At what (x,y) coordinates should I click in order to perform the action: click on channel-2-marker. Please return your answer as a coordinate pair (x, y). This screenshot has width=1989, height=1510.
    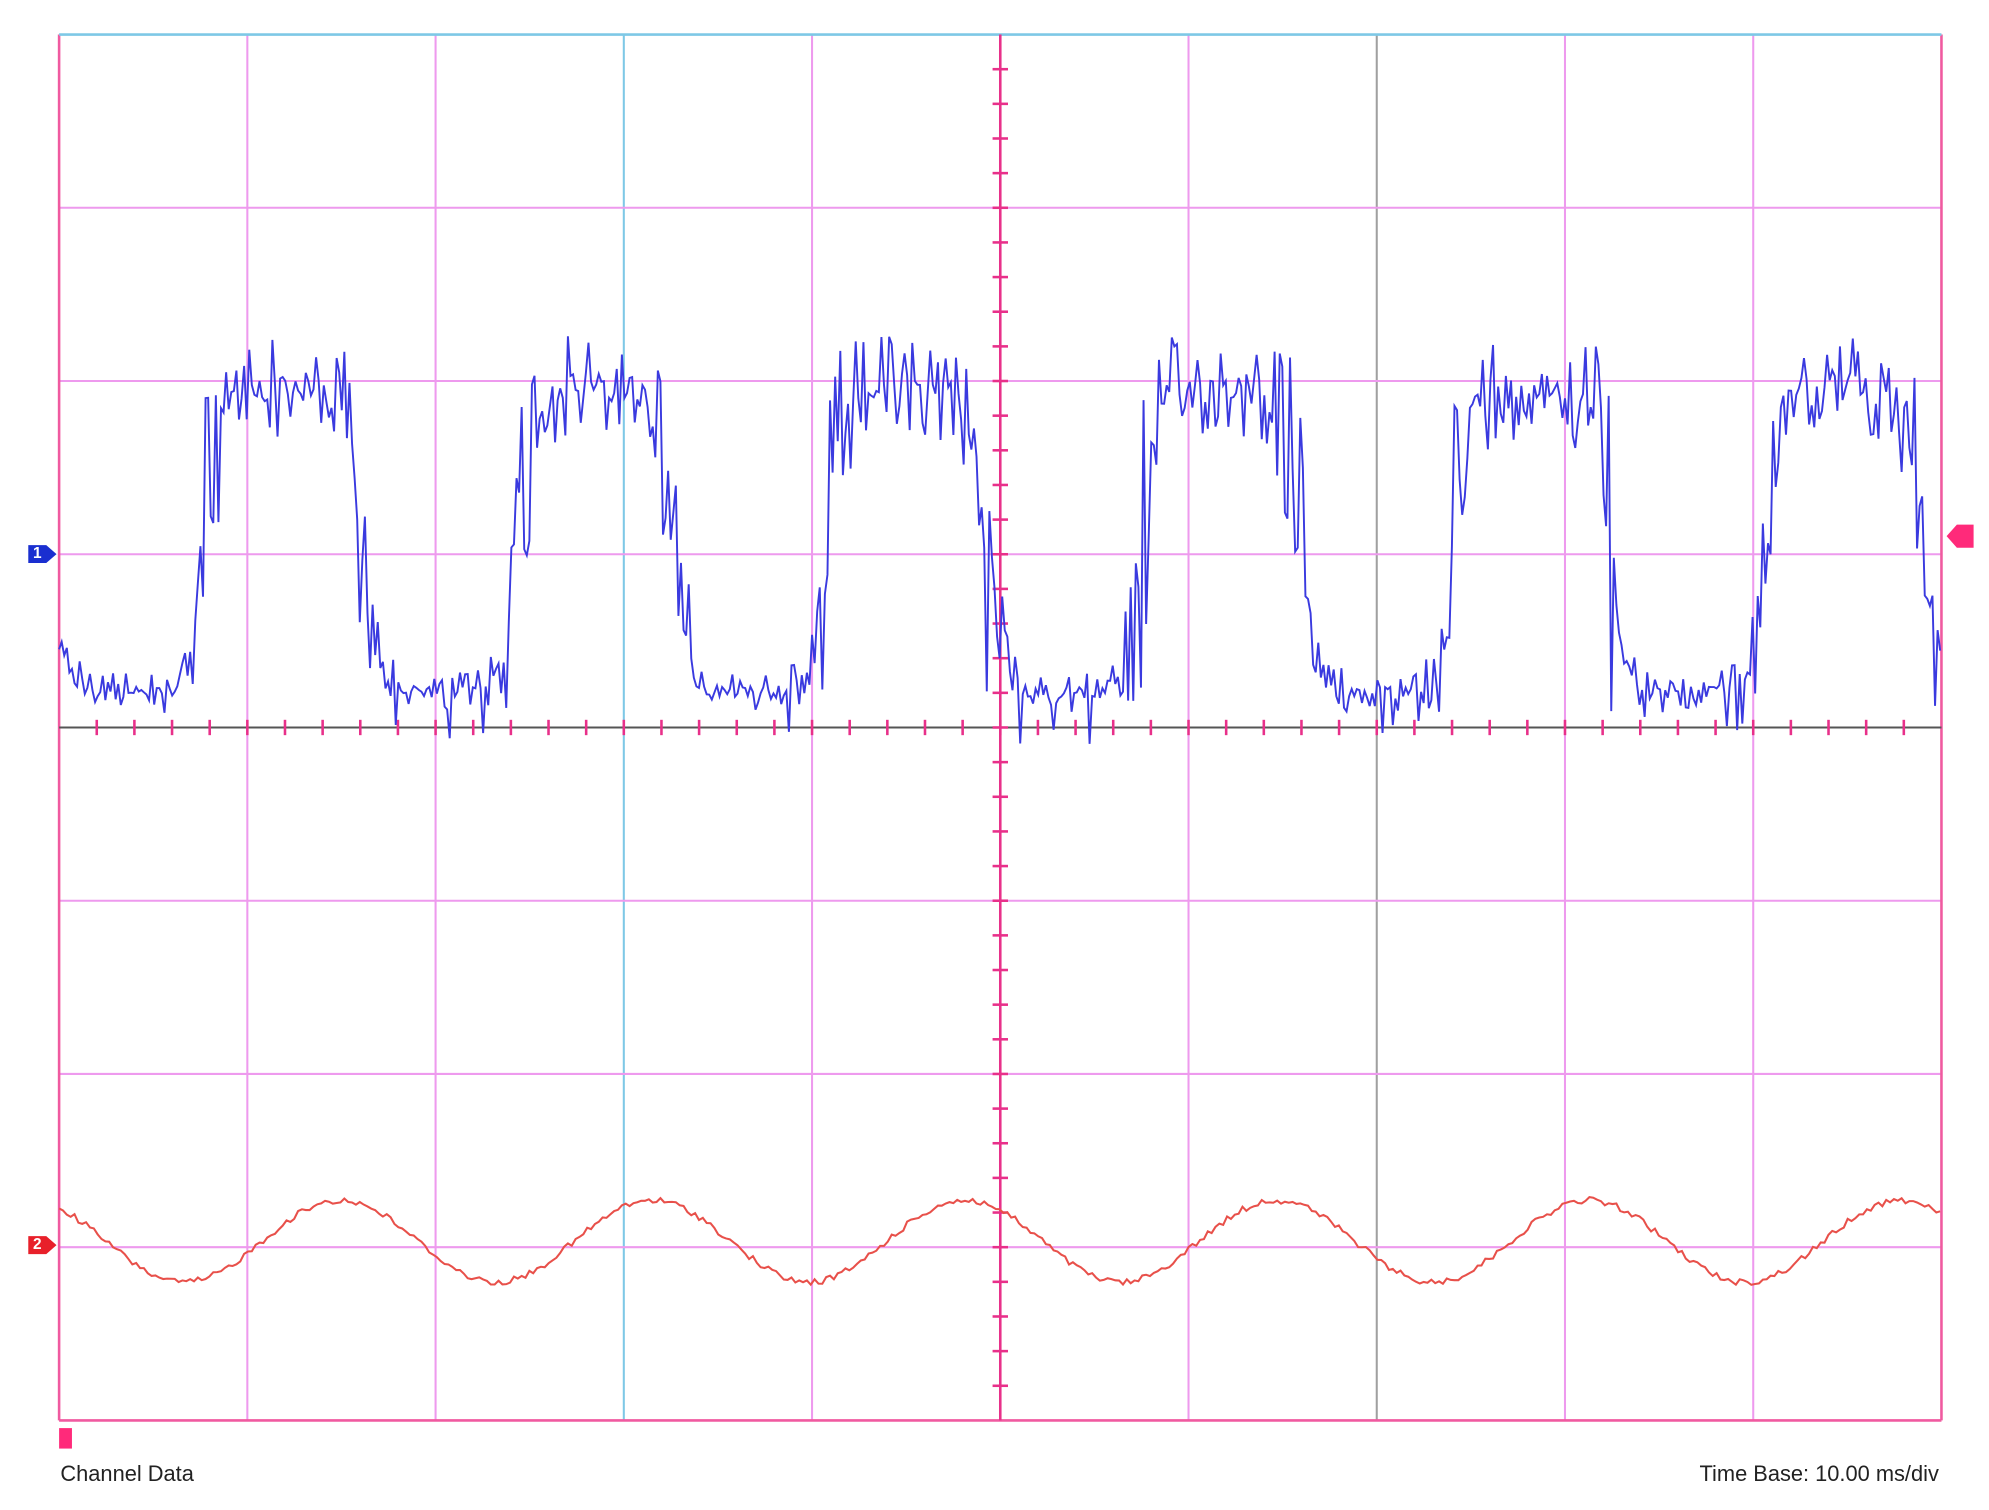
    Looking at the image, I should click on (42, 1245).